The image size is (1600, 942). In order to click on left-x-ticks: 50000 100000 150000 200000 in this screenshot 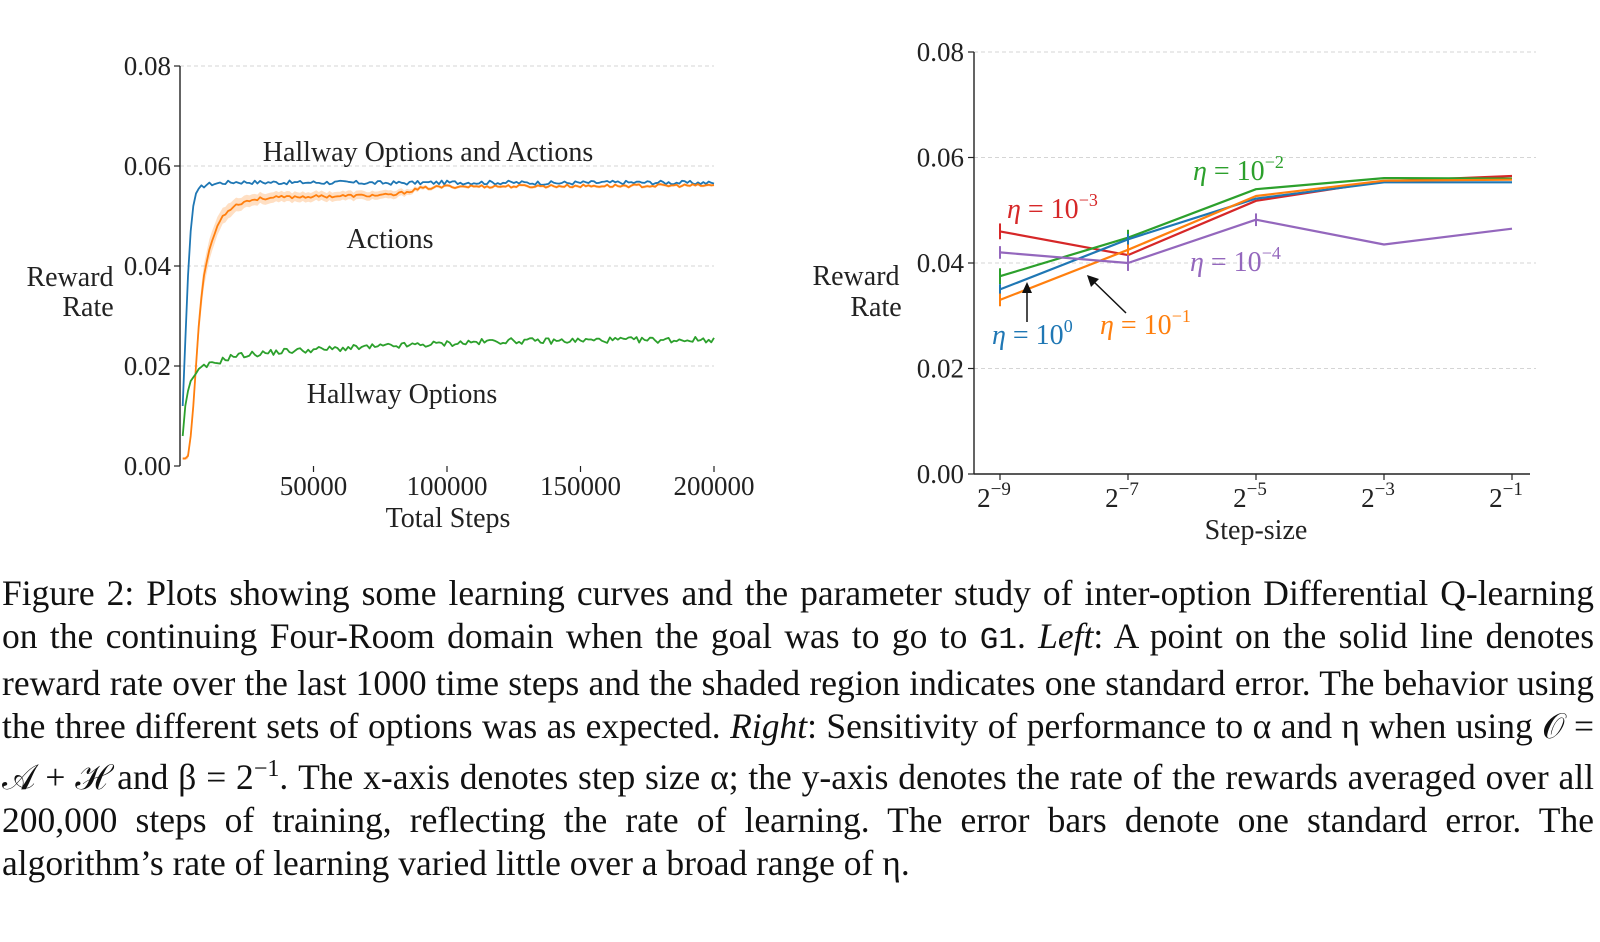, I will do `click(517, 483)`.